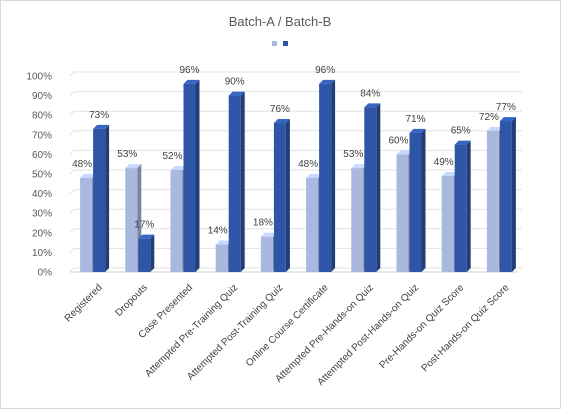 The height and width of the screenshot is (409, 561). I want to click on y-axis: 0% 10% 20% 30% 40% 50% 60% 70% 80% 90% 100%, so click(39, 175).